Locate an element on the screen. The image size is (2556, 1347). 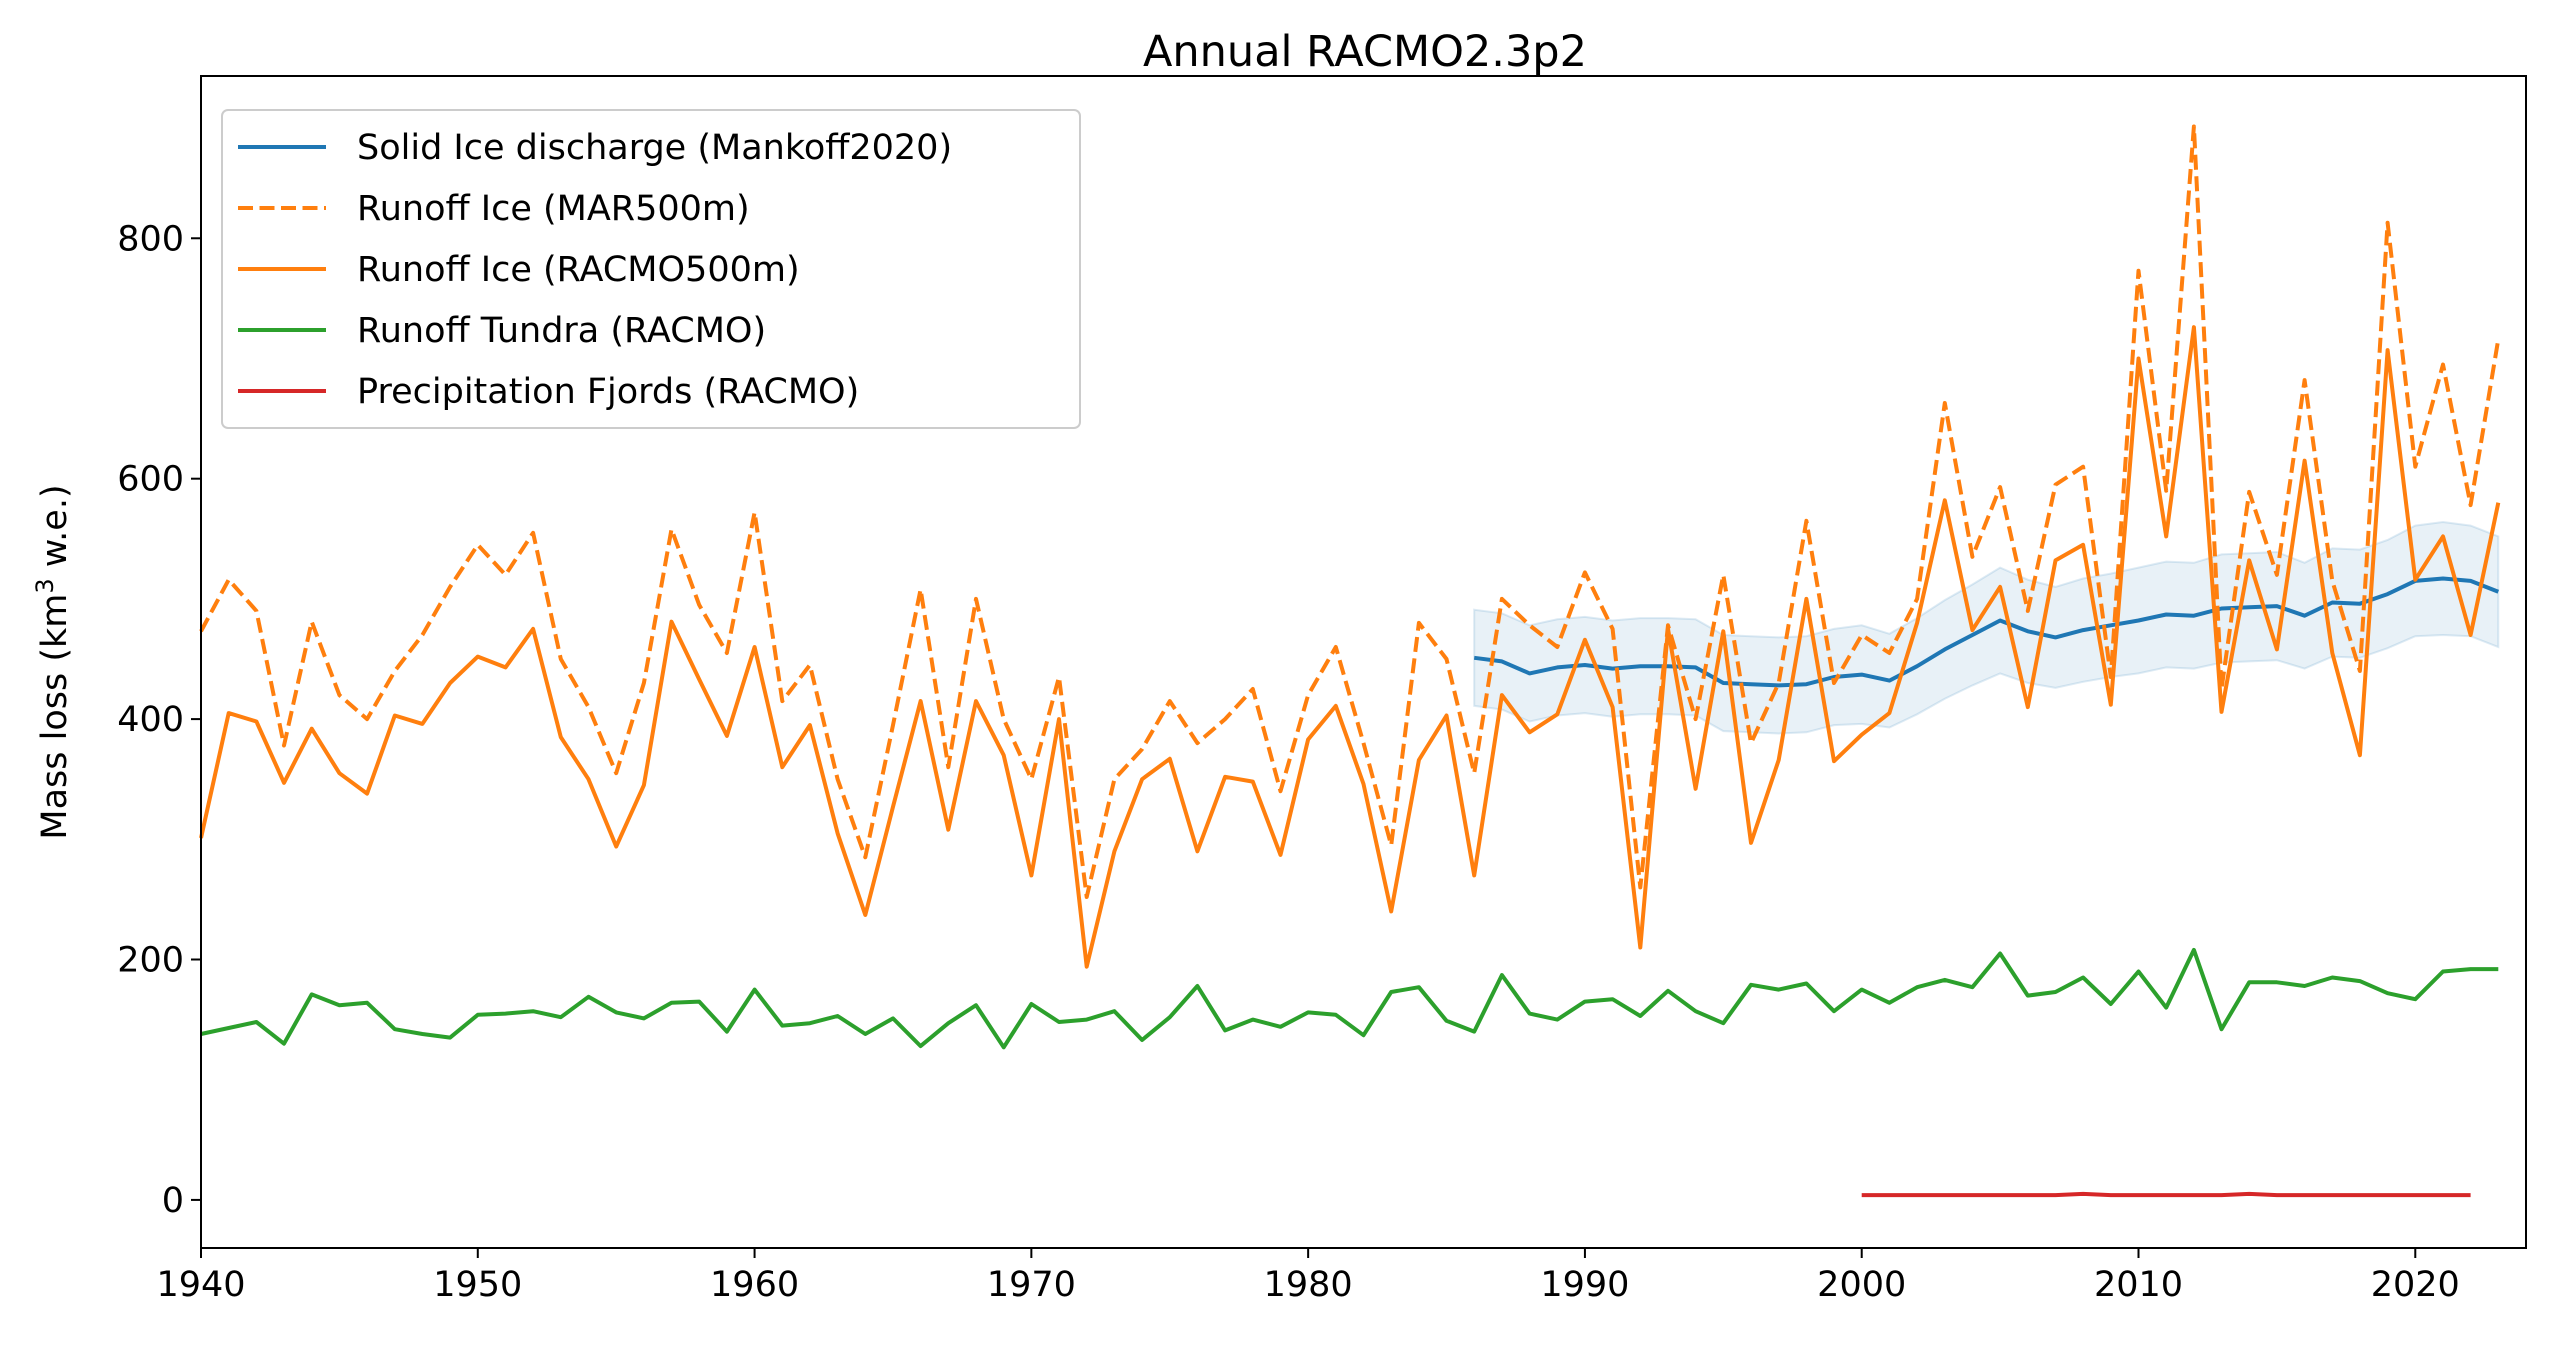
legend-box is located at coordinates (651, 269).